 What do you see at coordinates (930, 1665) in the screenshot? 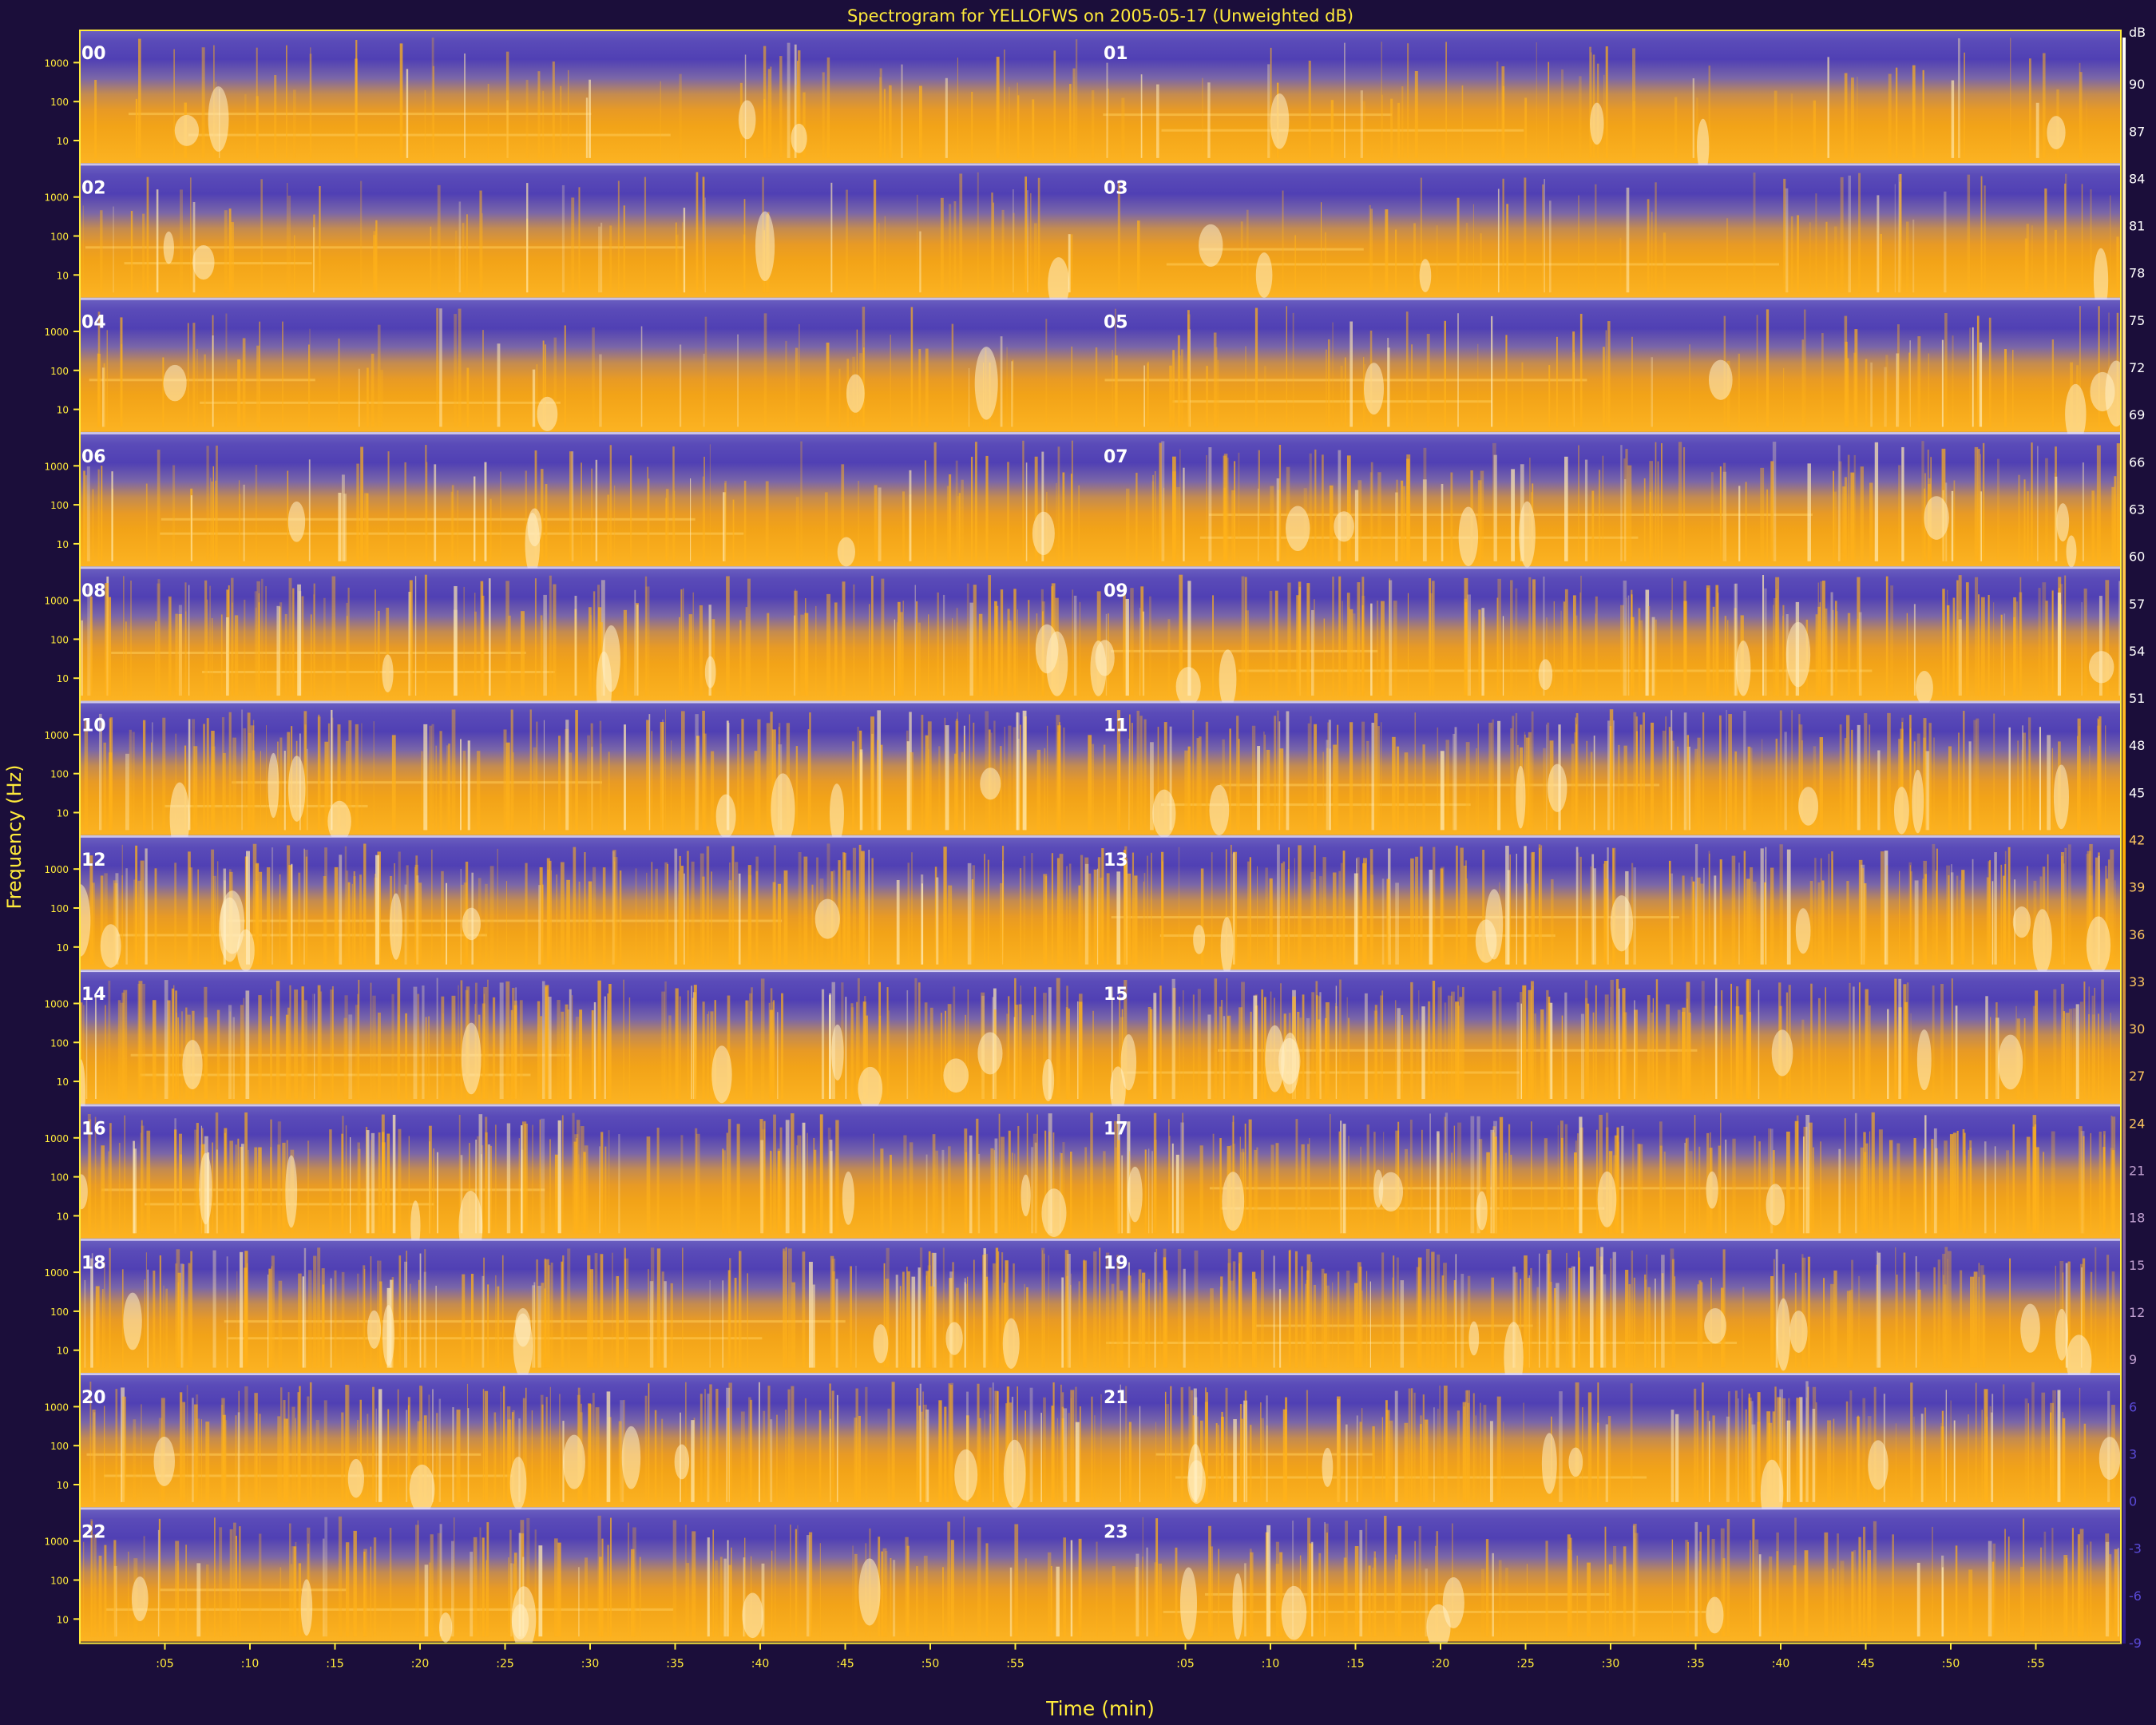
I see `x-tick-label: :50` at bounding box center [930, 1665].